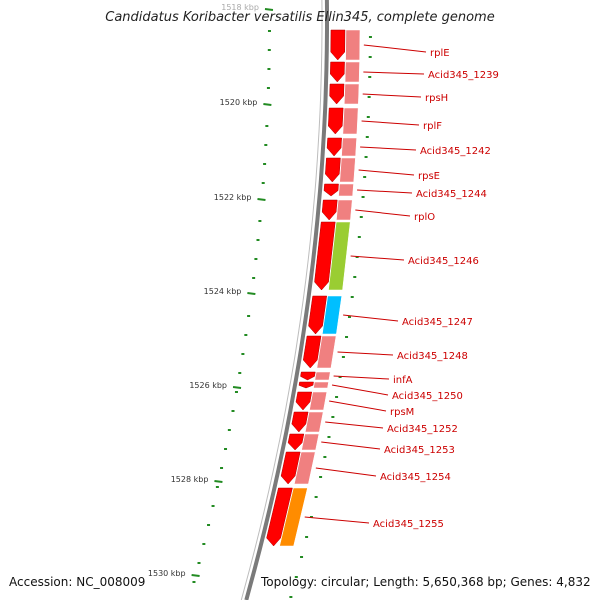 The image size is (600, 604). I want to click on gene-label: infA, so click(403, 380).